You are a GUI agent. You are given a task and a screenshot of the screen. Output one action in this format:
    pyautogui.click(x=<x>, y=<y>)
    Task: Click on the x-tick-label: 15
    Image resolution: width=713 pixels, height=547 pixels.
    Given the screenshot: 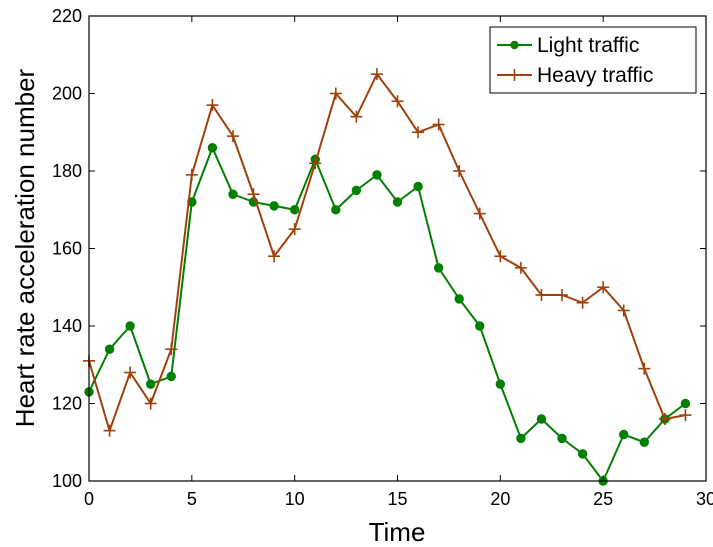 What is the action you would take?
    pyautogui.click(x=397, y=499)
    